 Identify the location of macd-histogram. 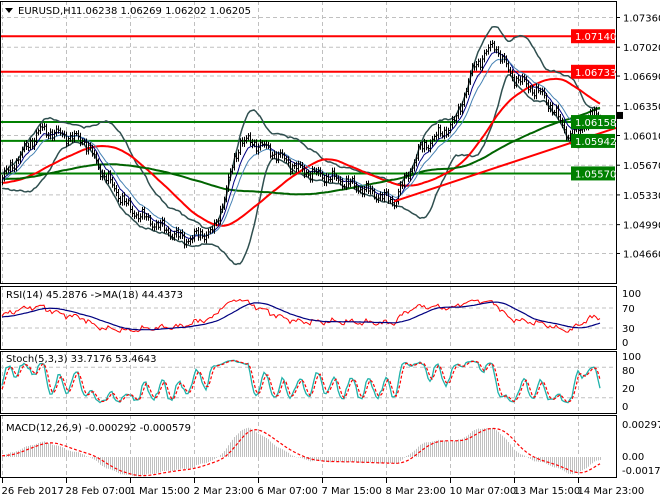
(301, 452).